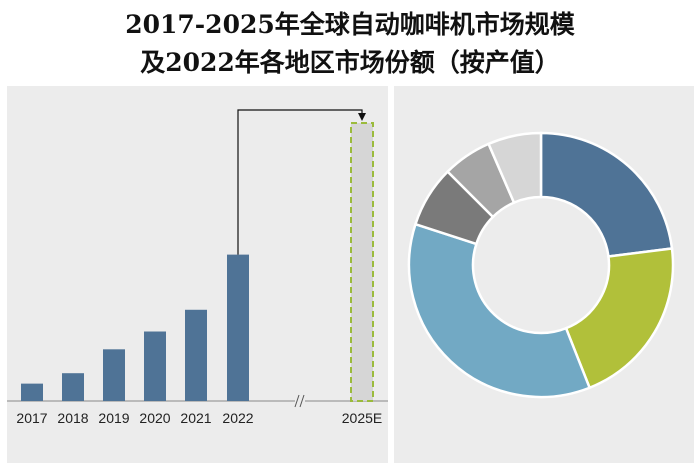 The width and height of the screenshot is (700, 467). Describe the element at coordinates (362, 117) in the screenshot. I see `arrow-head` at that location.